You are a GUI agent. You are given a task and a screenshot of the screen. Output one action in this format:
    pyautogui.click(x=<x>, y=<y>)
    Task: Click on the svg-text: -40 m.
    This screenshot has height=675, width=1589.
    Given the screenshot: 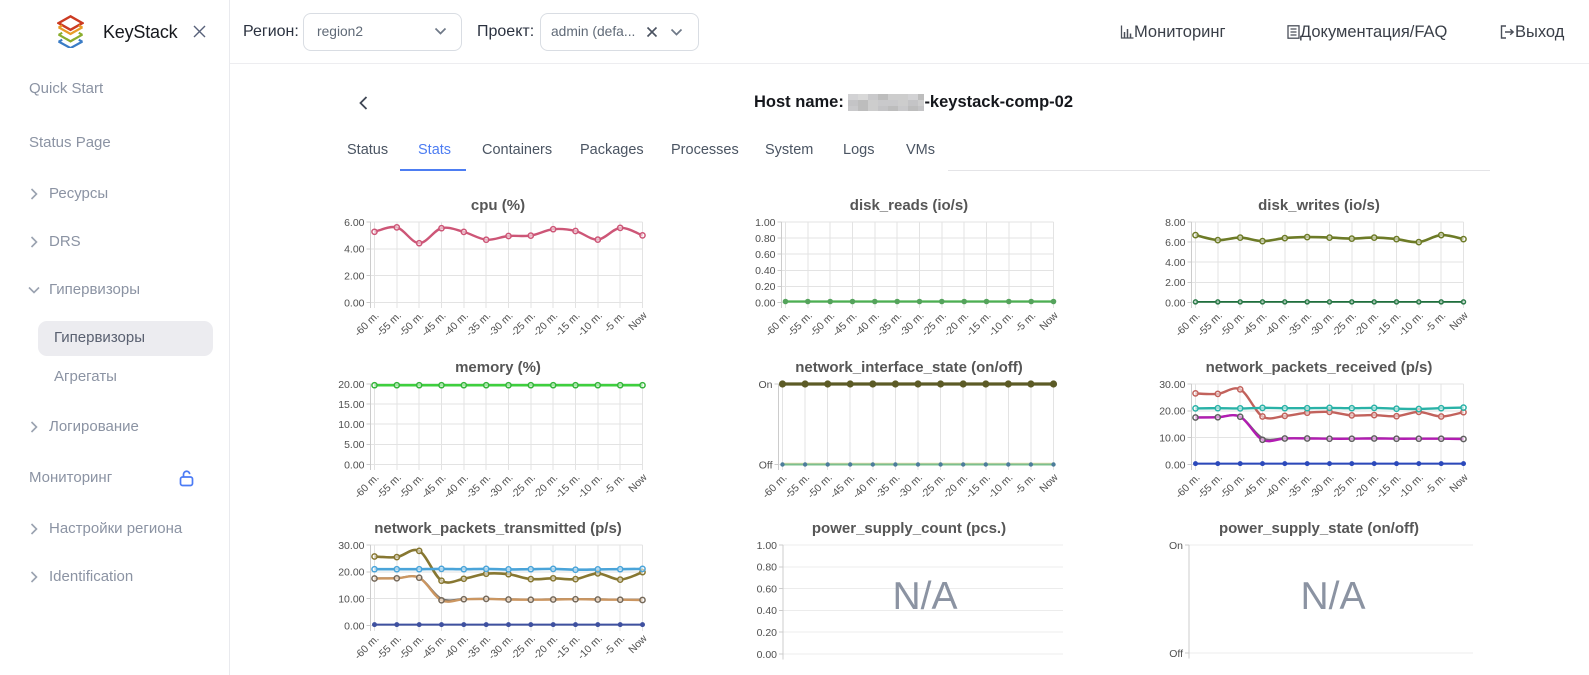 What is the action you would take?
    pyautogui.click(x=865, y=486)
    